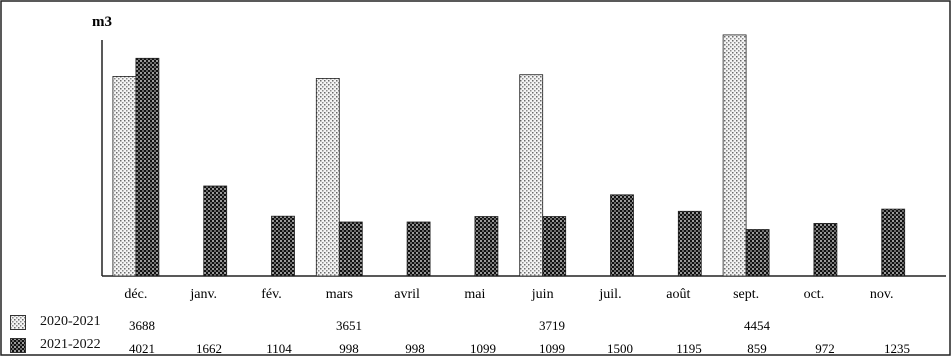 This screenshot has width=951, height=356. What do you see at coordinates (474, 294) in the screenshot?
I see `x-tick-label: mai` at bounding box center [474, 294].